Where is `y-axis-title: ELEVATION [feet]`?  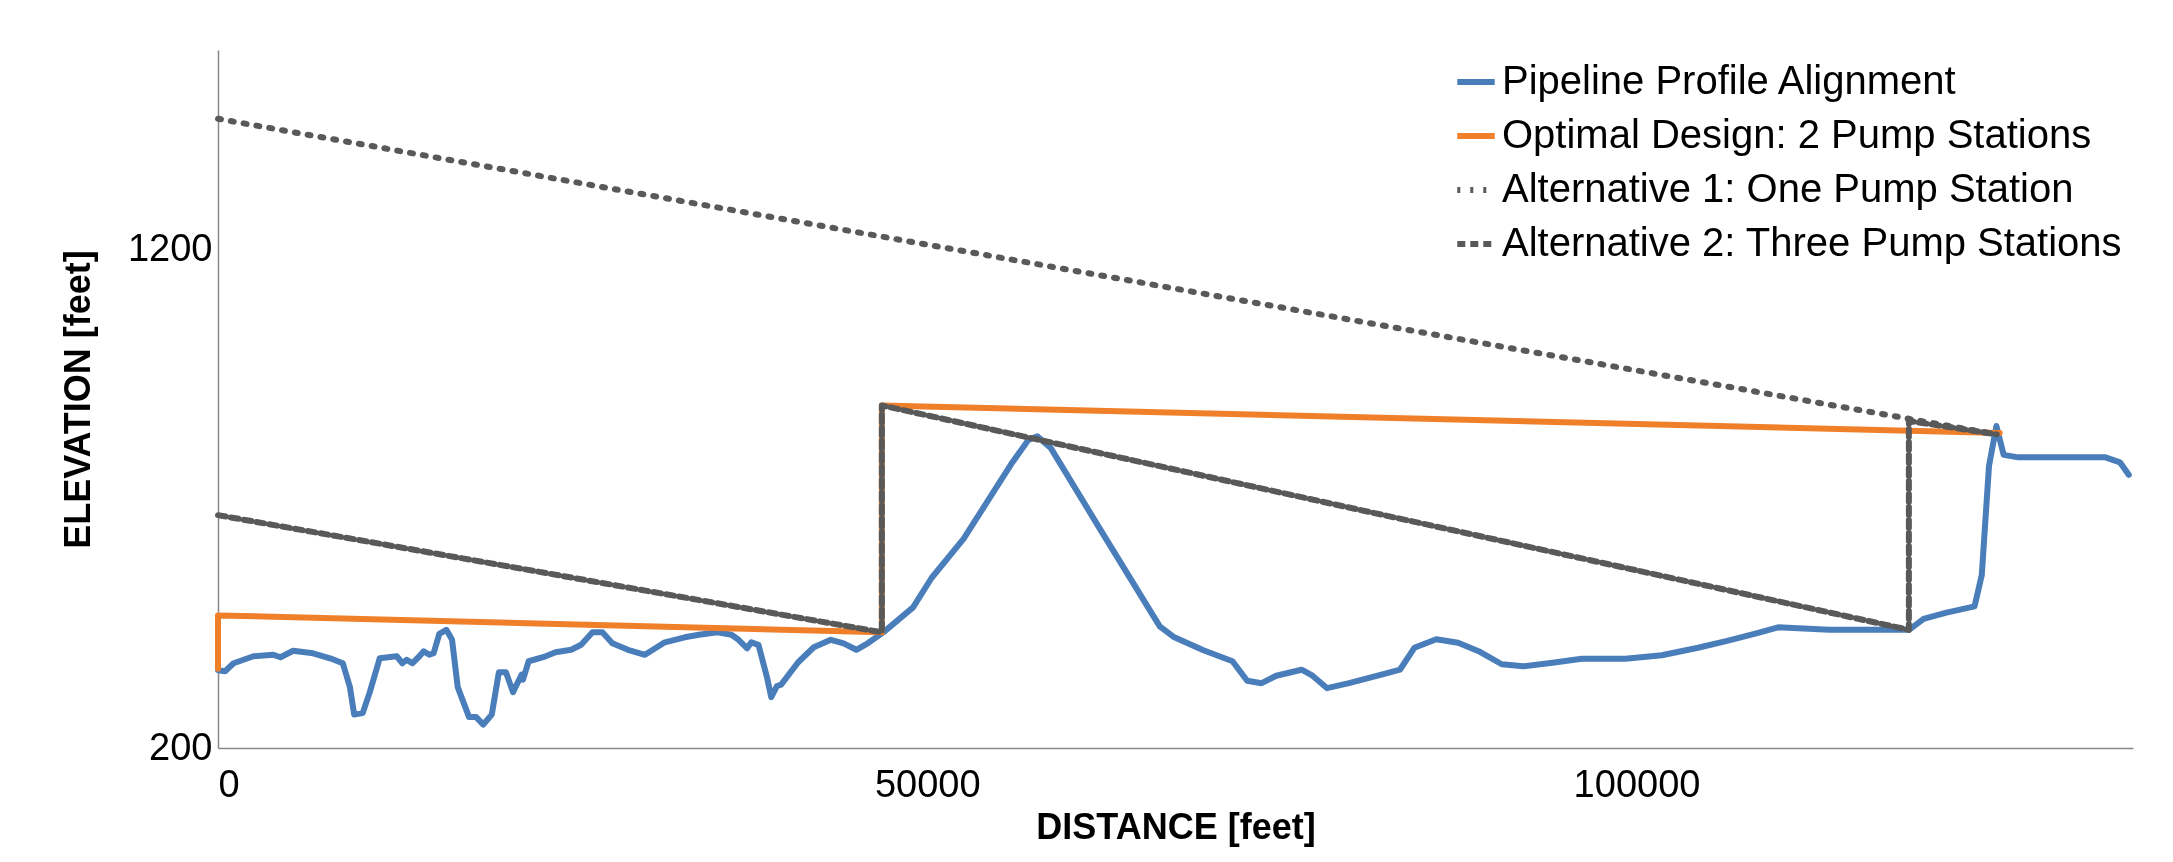
y-axis-title: ELEVATION [feet] is located at coordinates (77, 399).